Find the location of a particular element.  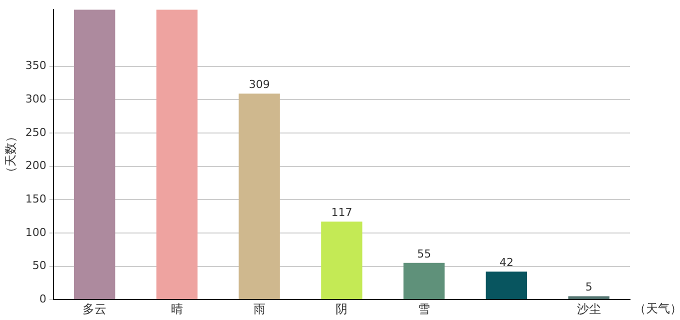

x-tick-label: 雪 is located at coordinates (424, 309).